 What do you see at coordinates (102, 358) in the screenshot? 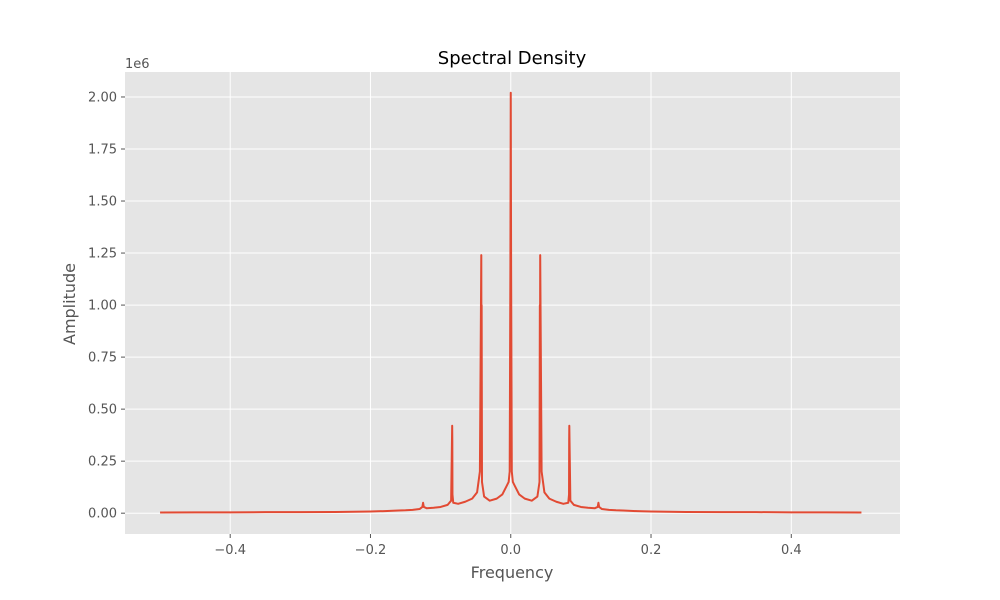
I see `y-tick-label: 0.75` at bounding box center [102, 358].